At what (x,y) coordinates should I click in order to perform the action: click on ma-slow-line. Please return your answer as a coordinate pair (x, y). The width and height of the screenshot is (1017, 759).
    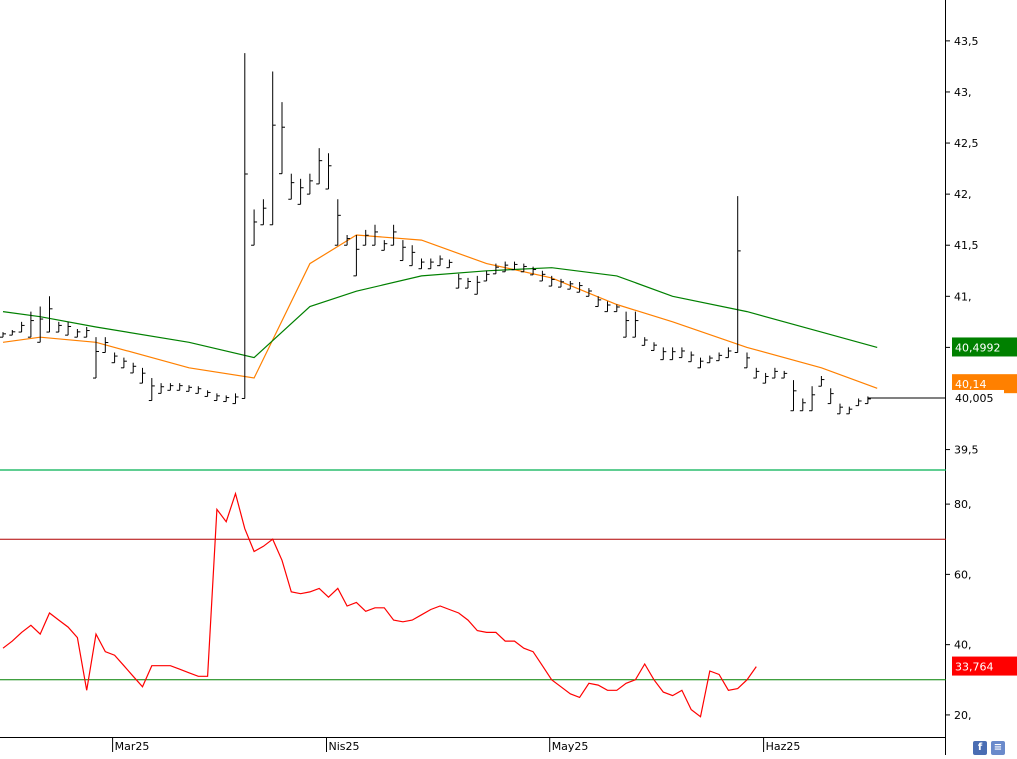
    Looking at the image, I should click on (440, 313).